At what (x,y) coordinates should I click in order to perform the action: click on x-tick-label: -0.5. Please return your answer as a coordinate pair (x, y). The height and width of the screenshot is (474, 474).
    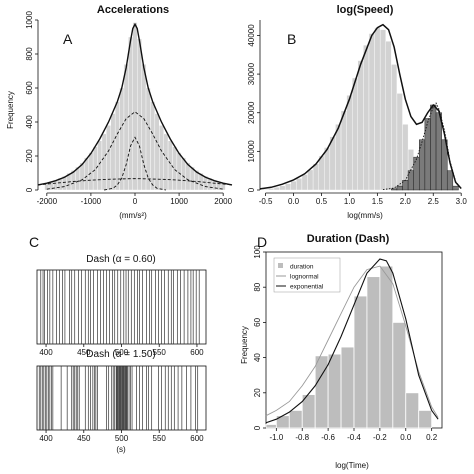
    Looking at the image, I should click on (266, 201).